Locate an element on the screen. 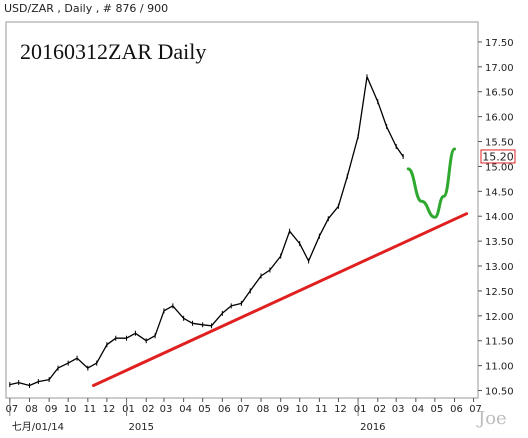 The image size is (528, 438). y-tick-label: 14.50 is located at coordinates (499, 192).